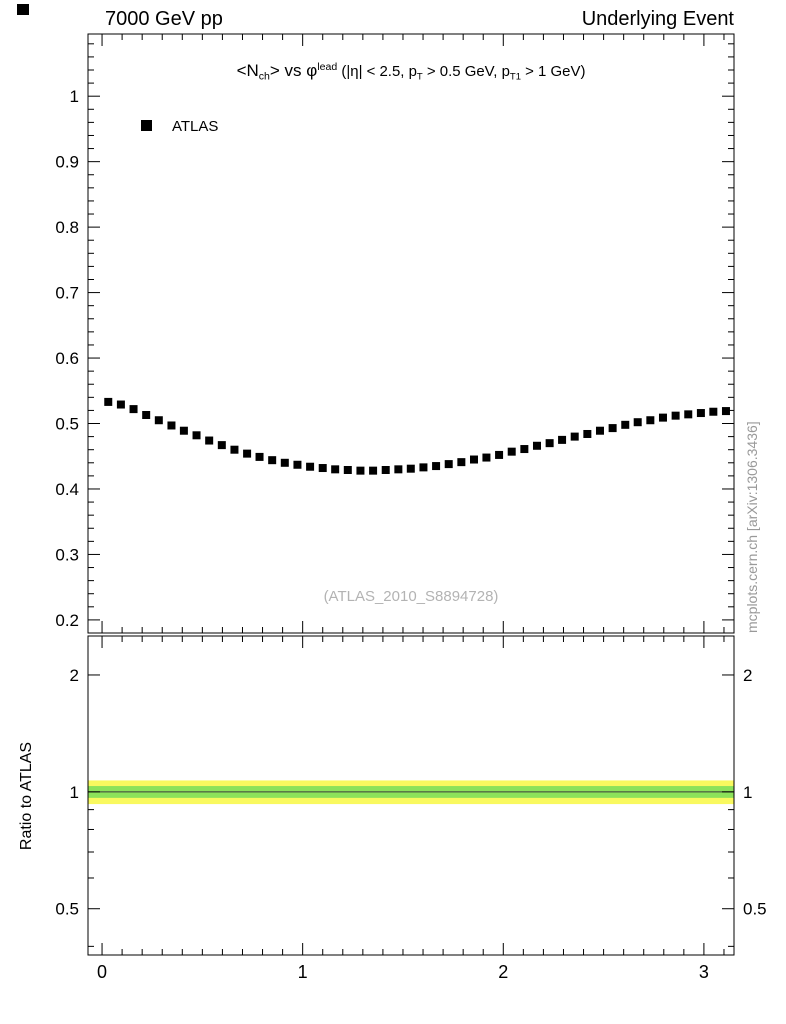  I want to click on ratio-y-tick-label-right: 2, so click(747, 675).